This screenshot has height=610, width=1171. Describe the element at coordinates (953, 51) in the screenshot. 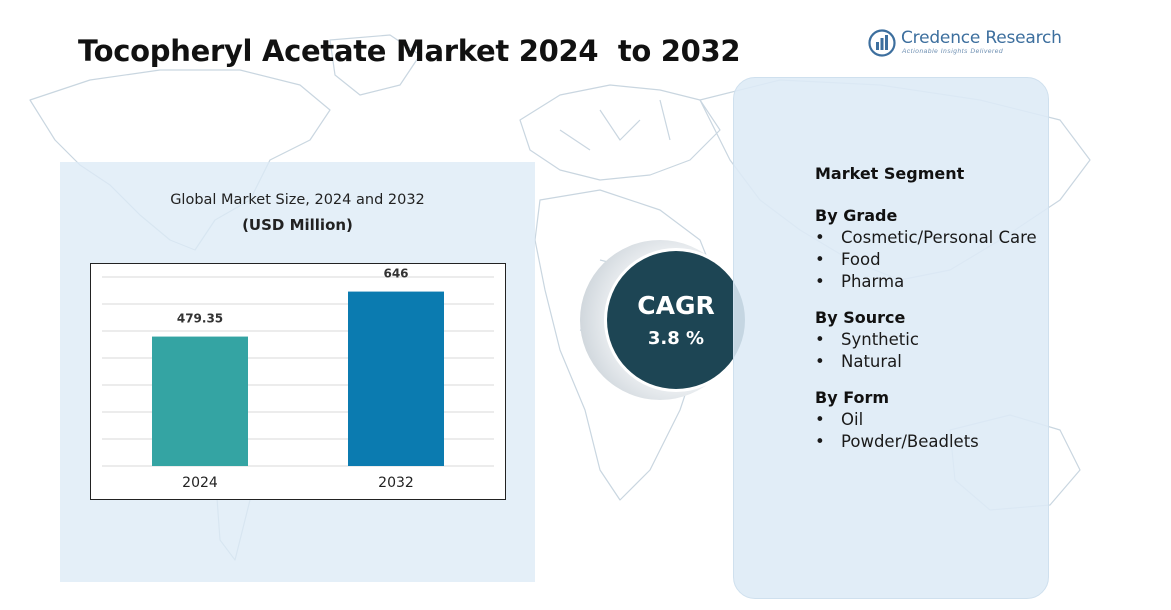

I see `brand-tagline: Actionable Insights Delivered` at that location.